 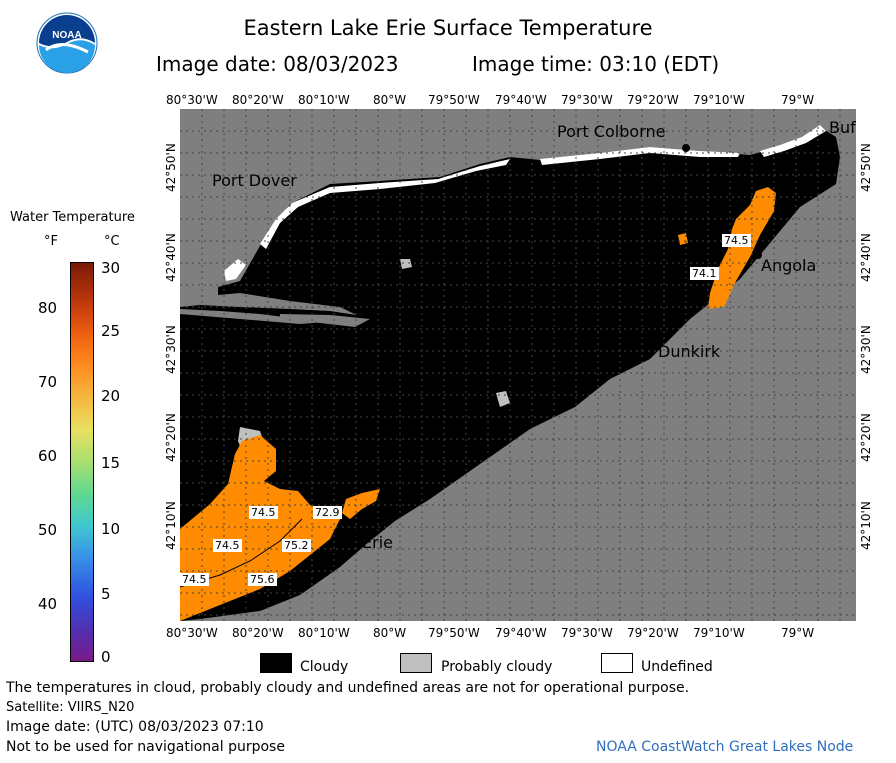 What do you see at coordinates (48, 604) in the screenshot?
I see `cbar-tick-f: 40` at bounding box center [48, 604].